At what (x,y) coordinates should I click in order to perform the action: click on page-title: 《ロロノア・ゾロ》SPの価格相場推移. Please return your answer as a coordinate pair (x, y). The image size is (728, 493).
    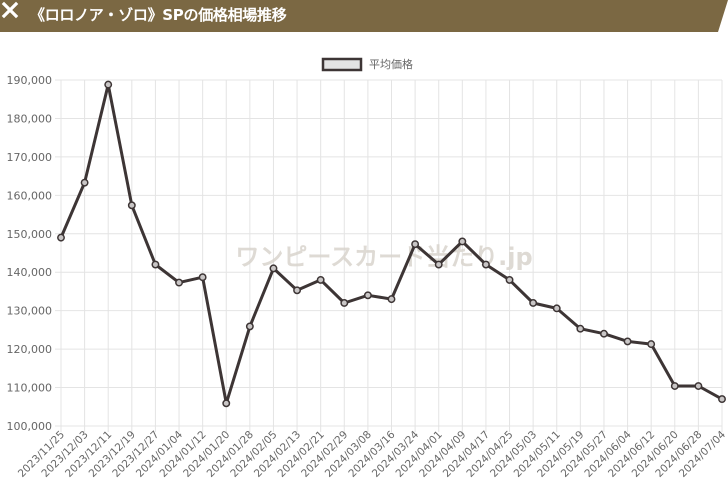
    Looking at the image, I should click on (158, 15).